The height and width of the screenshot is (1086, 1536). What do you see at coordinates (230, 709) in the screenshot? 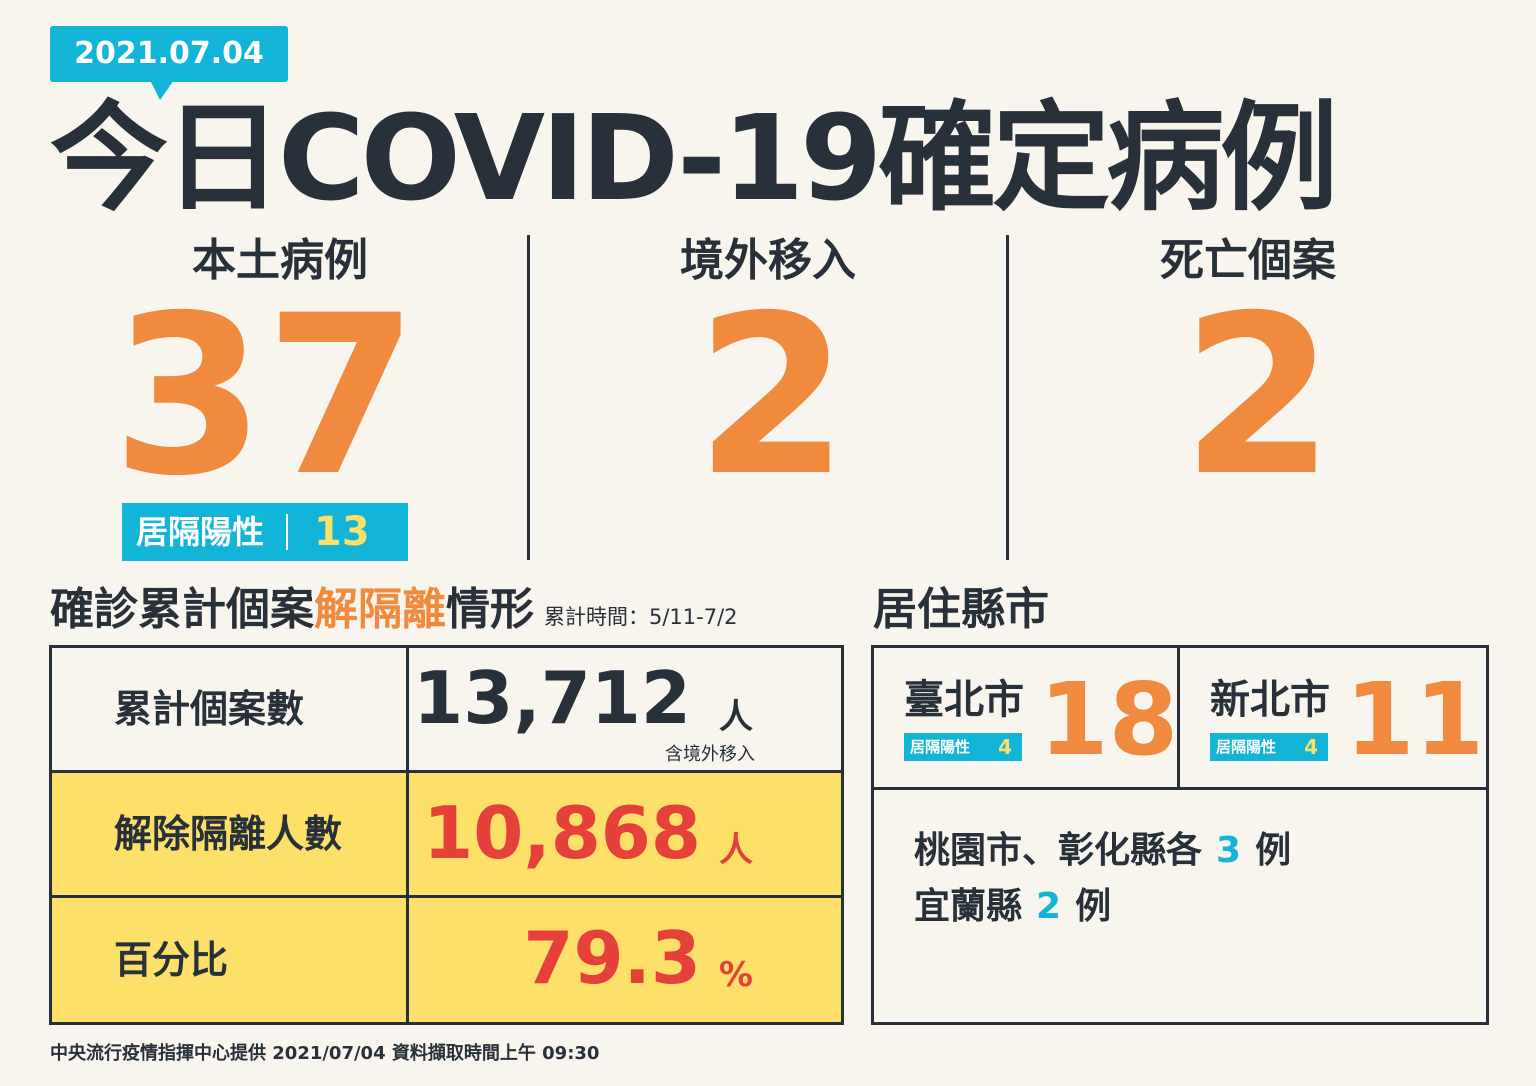
I see `row-label: 累計個案數` at bounding box center [230, 709].